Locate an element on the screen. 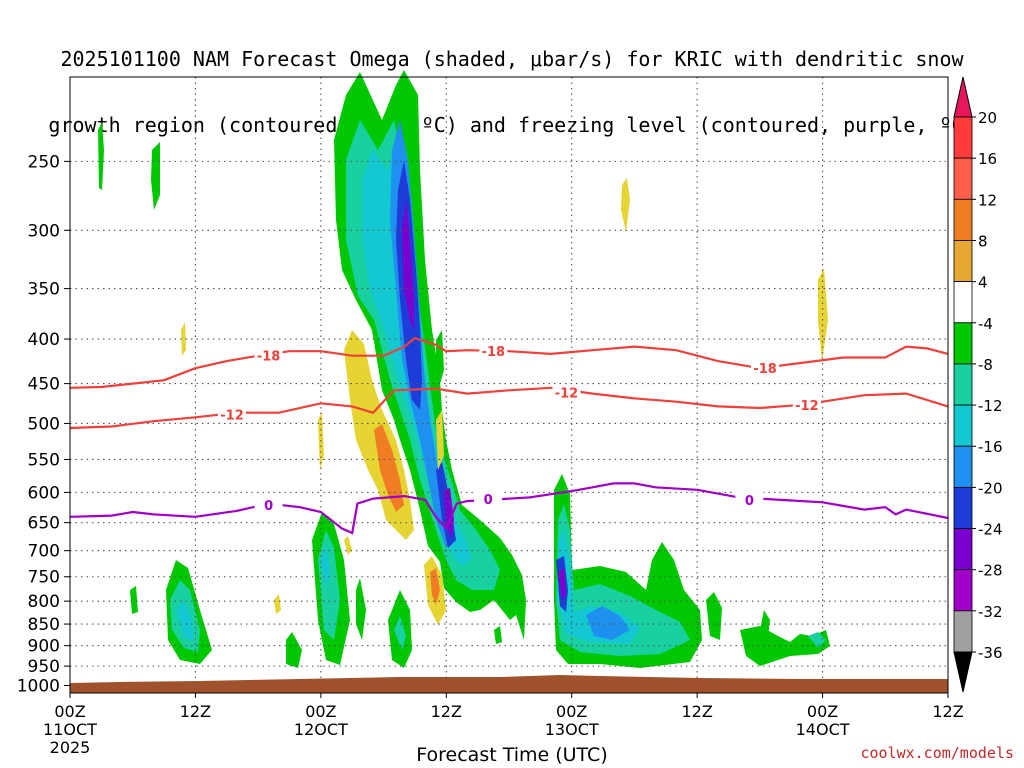 The width and height of the screenshot is (1024, 768). y-tick-label: 500 is located at coordinates (44, 424).